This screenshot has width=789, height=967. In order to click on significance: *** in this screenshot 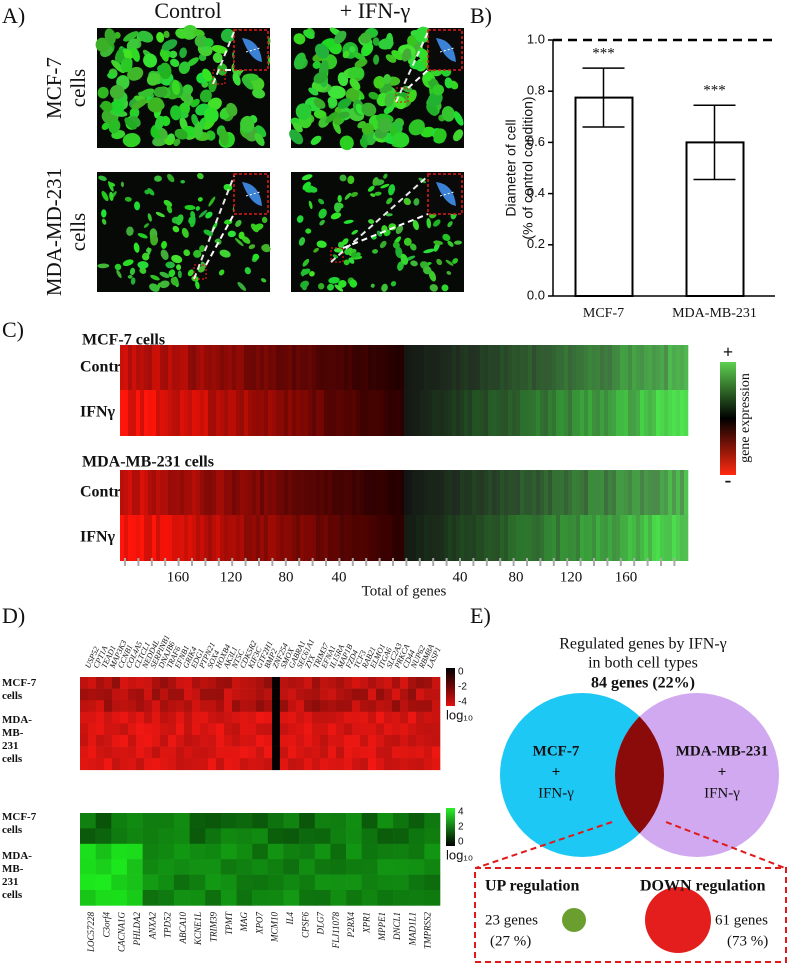, I will do `click(714, 91)`.